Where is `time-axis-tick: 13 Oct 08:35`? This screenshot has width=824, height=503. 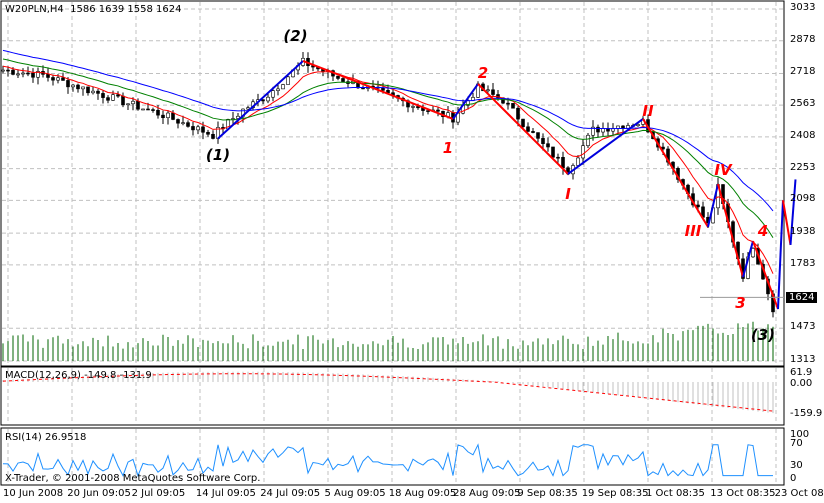 time-axis-tick: 13 Oct 08:35 is located at coordinates (743, 493).